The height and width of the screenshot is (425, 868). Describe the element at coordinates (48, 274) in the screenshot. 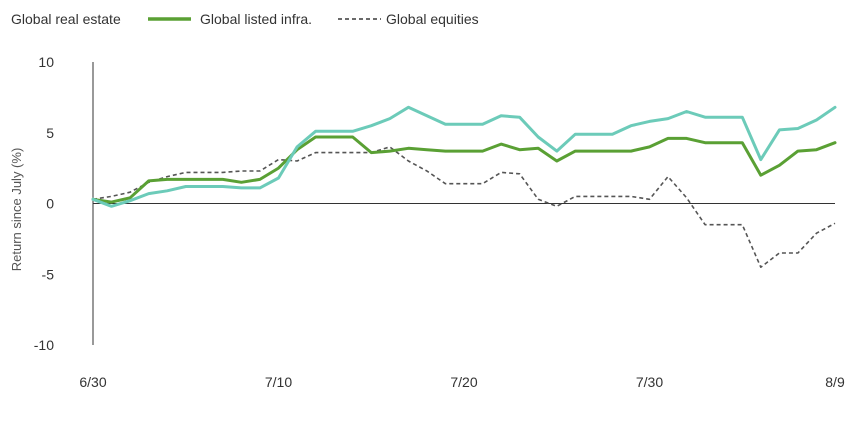

I see `y-tick-label: -5` at that location.